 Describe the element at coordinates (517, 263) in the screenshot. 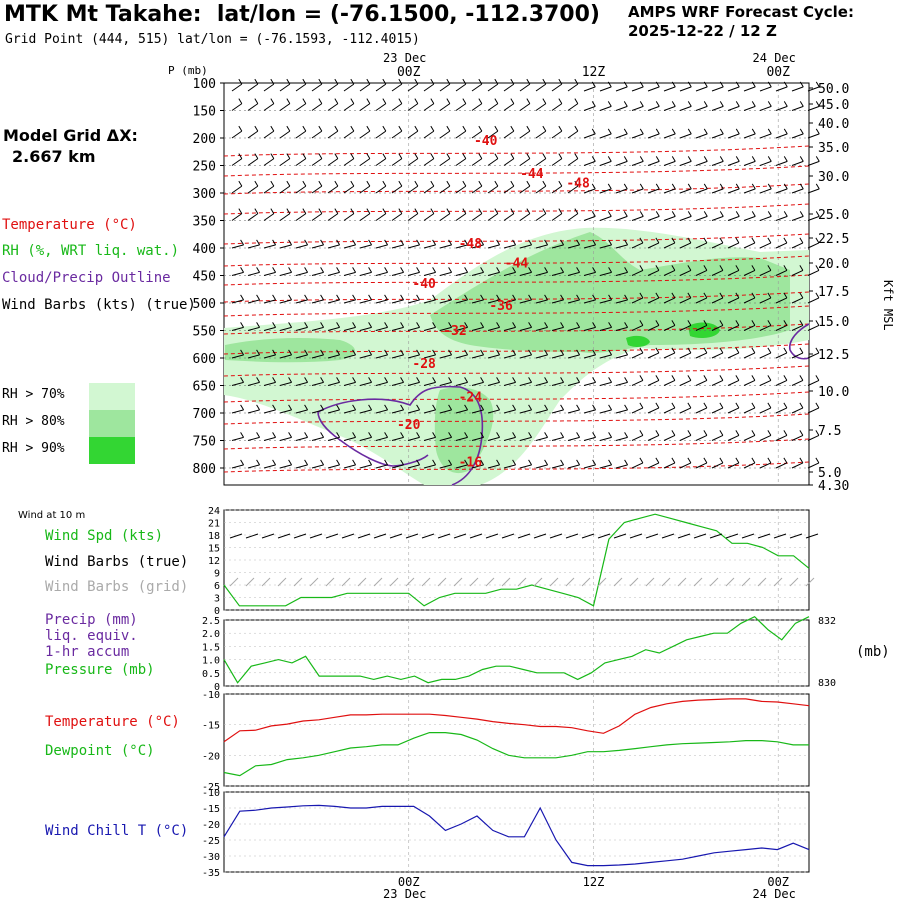

I see `temperature-label: -44` at that location.